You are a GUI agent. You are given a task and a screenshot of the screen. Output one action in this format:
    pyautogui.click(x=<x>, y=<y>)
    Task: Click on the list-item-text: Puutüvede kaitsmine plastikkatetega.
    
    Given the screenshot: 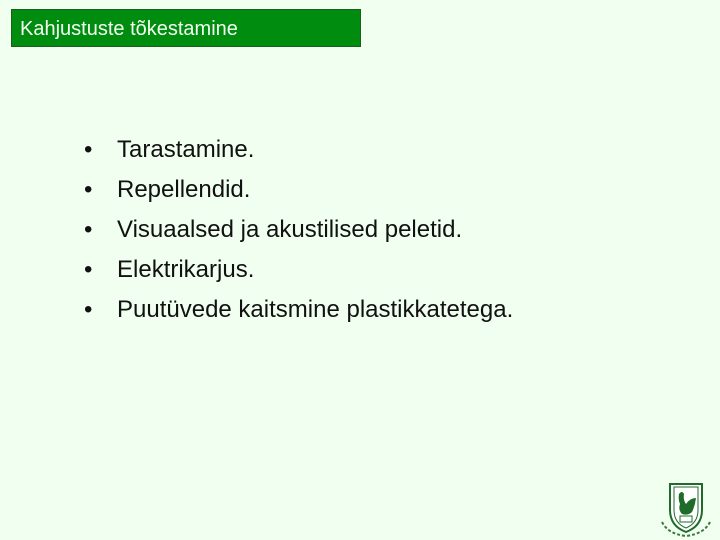 What is the action you would take?
    pyautogui.click(x=315, y=309)
    